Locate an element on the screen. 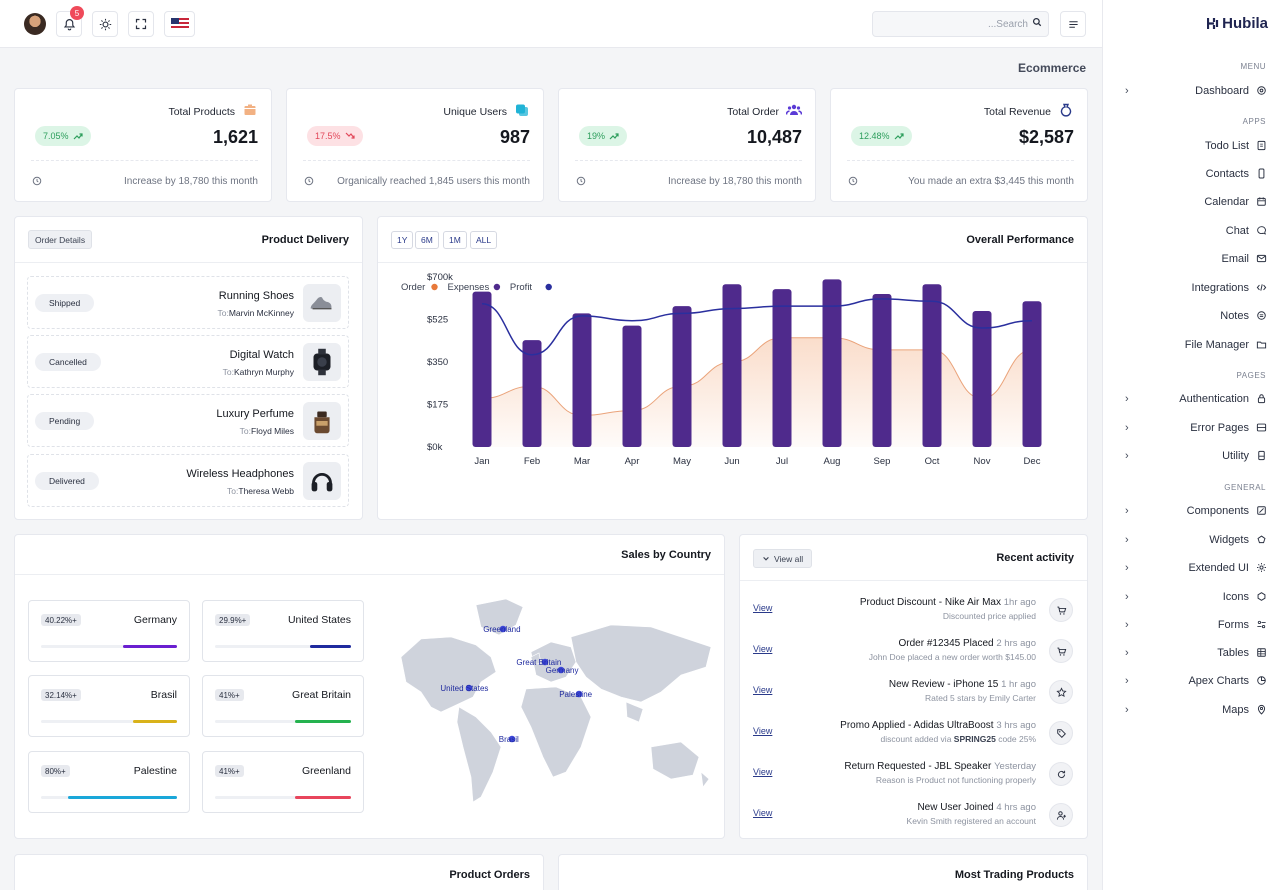 The width and height of the screenshot is (1280, 890). progress-track is located at coordinates (283, 721).